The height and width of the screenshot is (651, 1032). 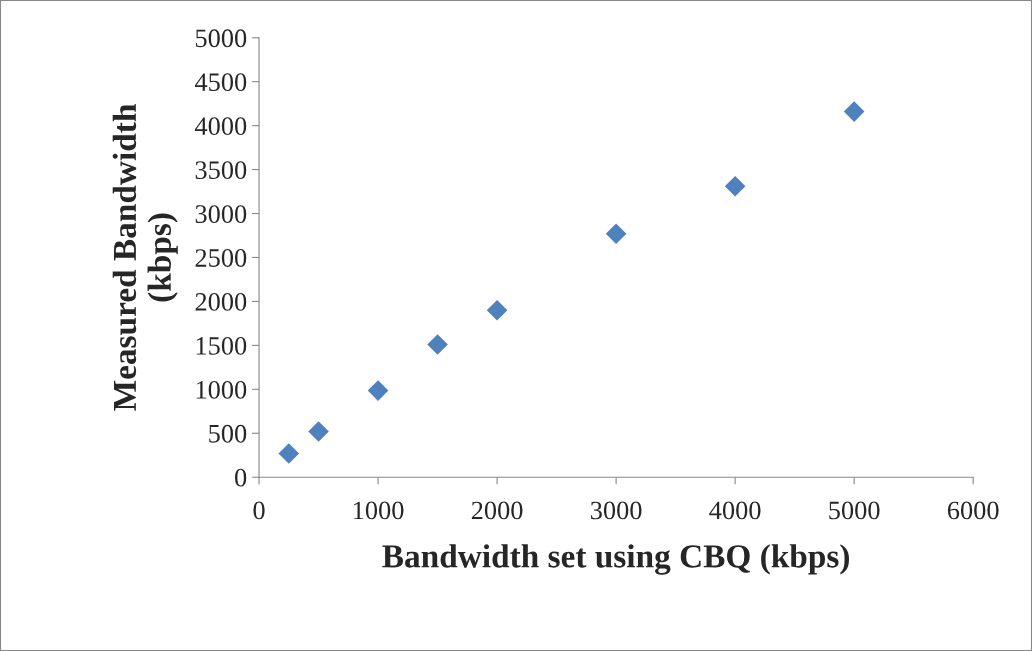 What do you see at coordinates (616, 510) in the screenshot?
I see `x-tick-label: 3000` at bounding box center [616, 510].